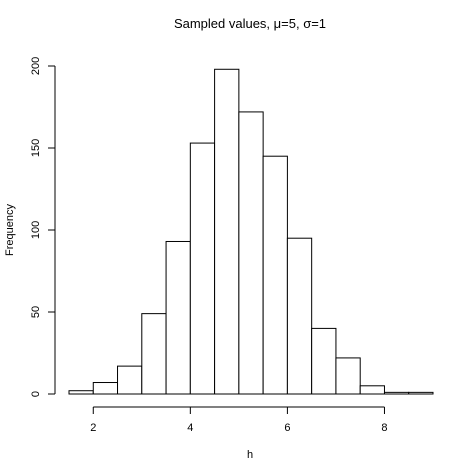 The image size is (474, 474). What do you see at coordinates (250, 23) in the screenshot?
I see `chart-title: Sampled values, μ=5, σ=1` at bounding box center [250, 23].